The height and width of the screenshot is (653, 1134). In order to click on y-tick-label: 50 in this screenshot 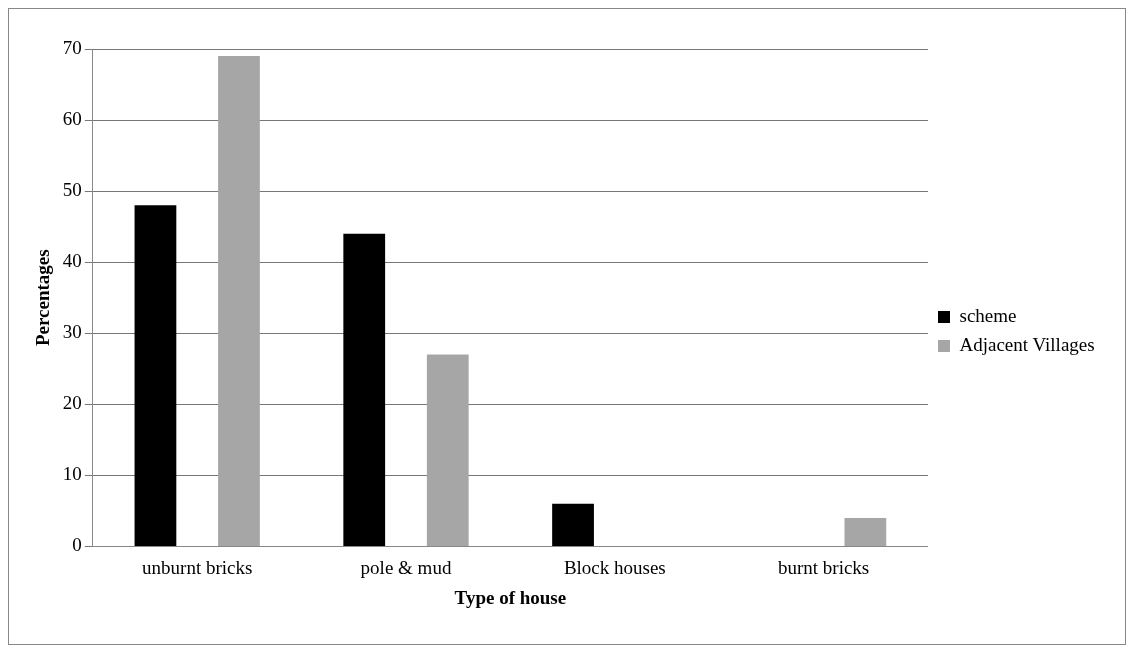, I will do `click(72, 190)`.